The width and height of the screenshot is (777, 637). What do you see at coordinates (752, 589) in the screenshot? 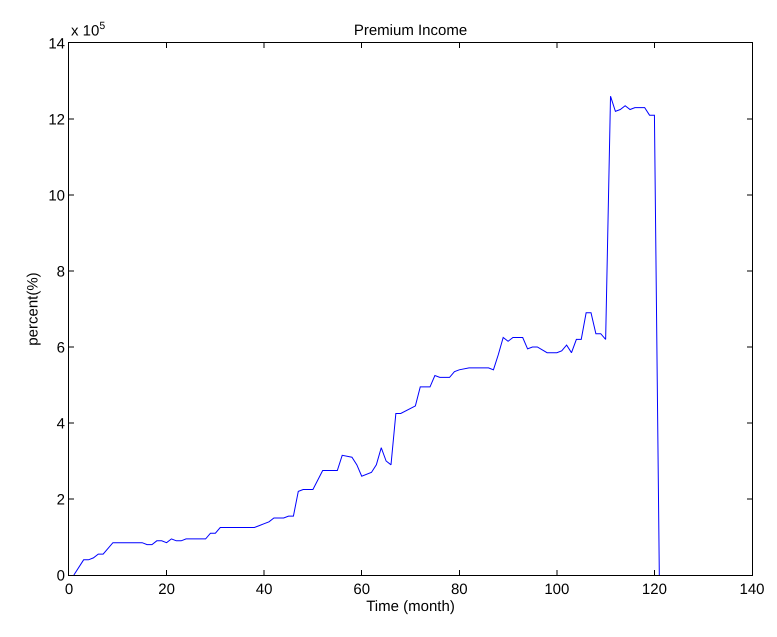
I see `x-tick-label: 140` at bounding box center [752, 589].